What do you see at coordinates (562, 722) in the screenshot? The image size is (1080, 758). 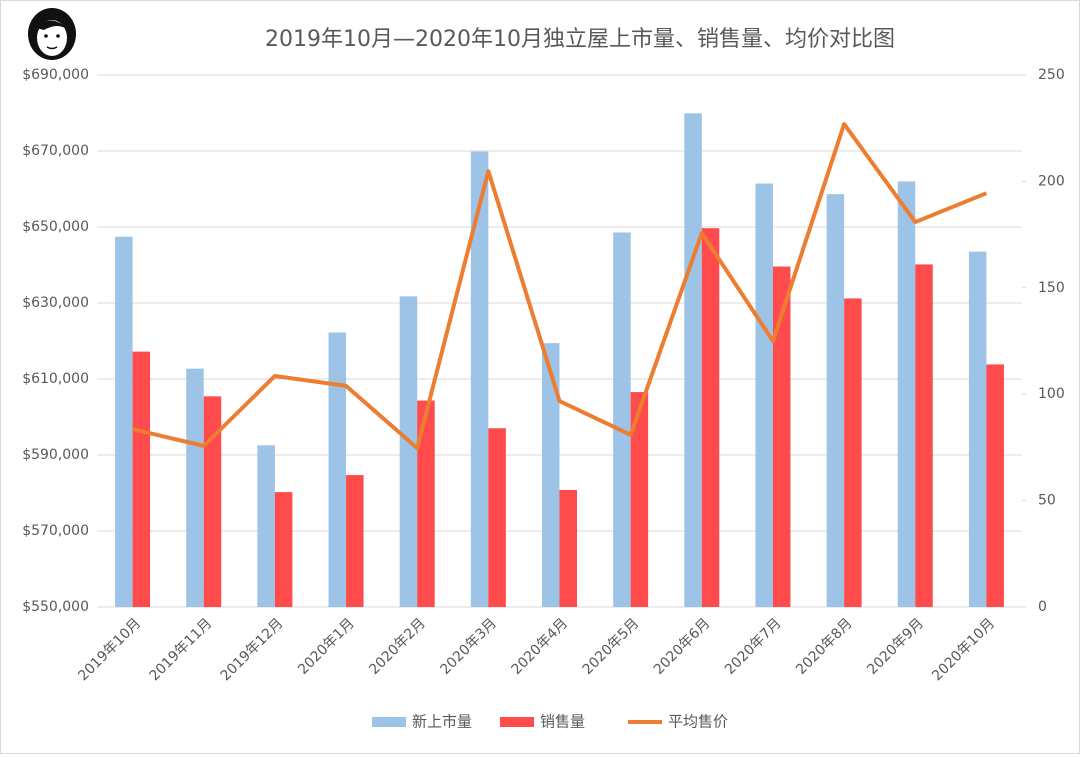 I see `legend-label: 销售量` at bounding box center [562, 722].